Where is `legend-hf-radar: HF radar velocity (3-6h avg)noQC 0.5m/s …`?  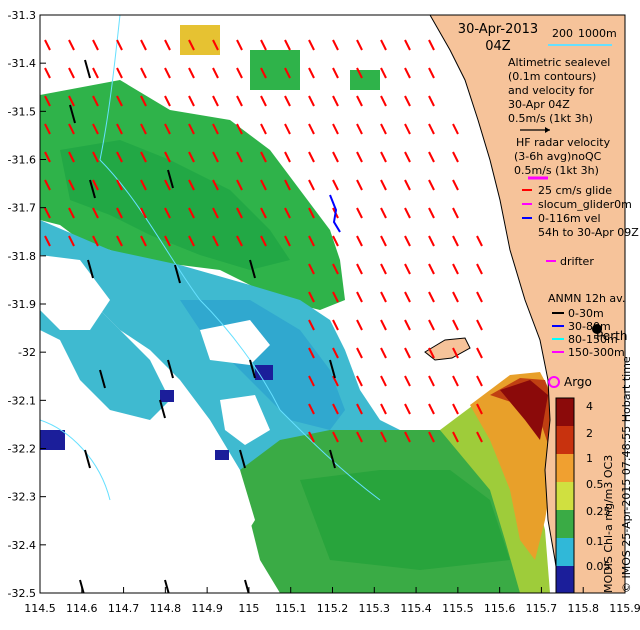
legend-hf-radar: HF radar velocity (3-6h avg)noQC 0.5m/s … is located at coordinates (562, 158).